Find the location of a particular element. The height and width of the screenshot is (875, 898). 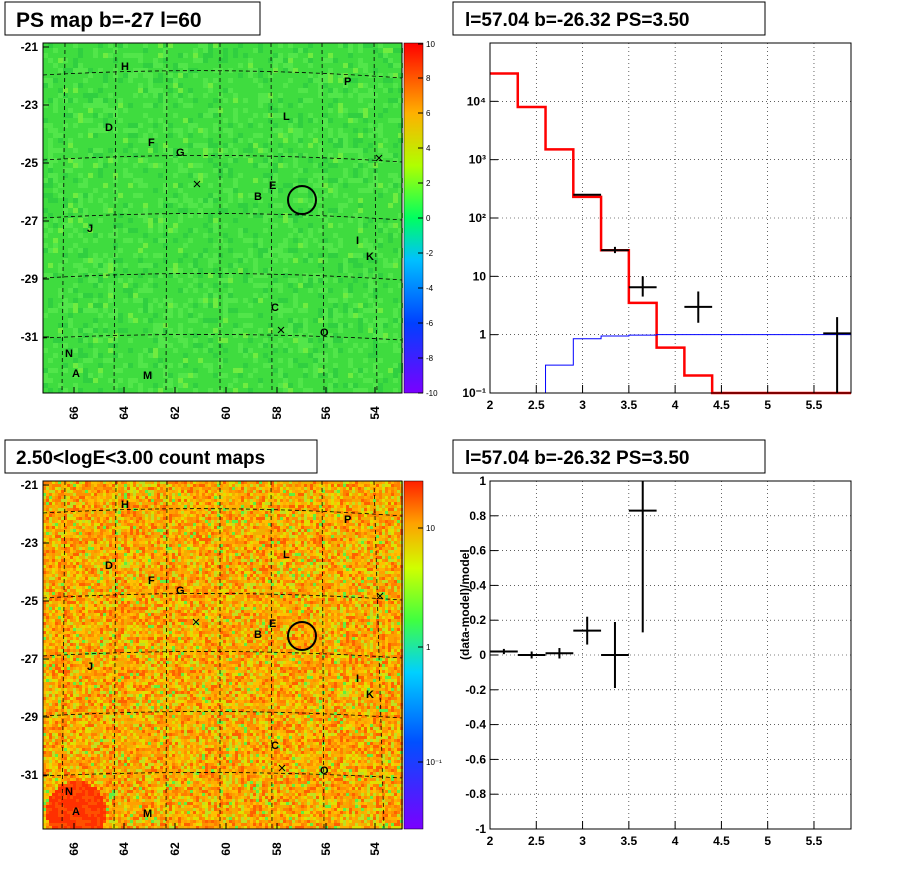

ps-map-title-box is located at coordinates (132, 18).